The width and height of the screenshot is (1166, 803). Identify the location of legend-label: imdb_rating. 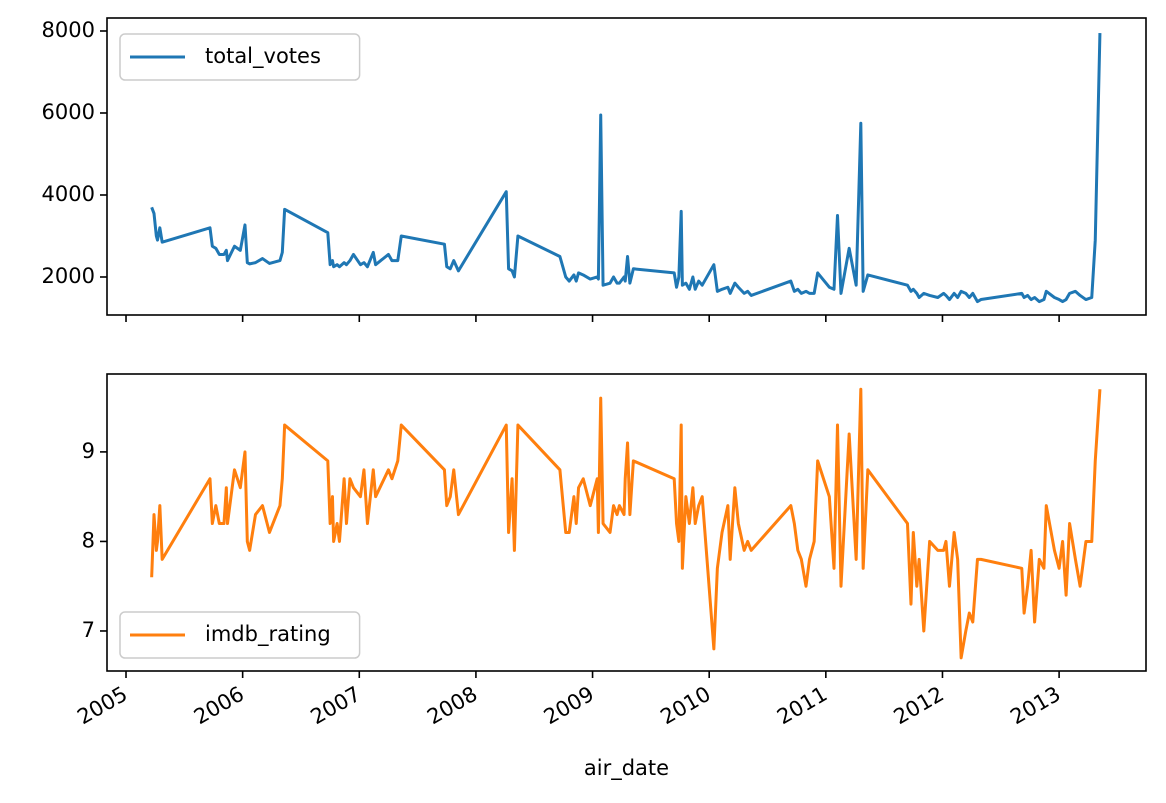
(268, 634).